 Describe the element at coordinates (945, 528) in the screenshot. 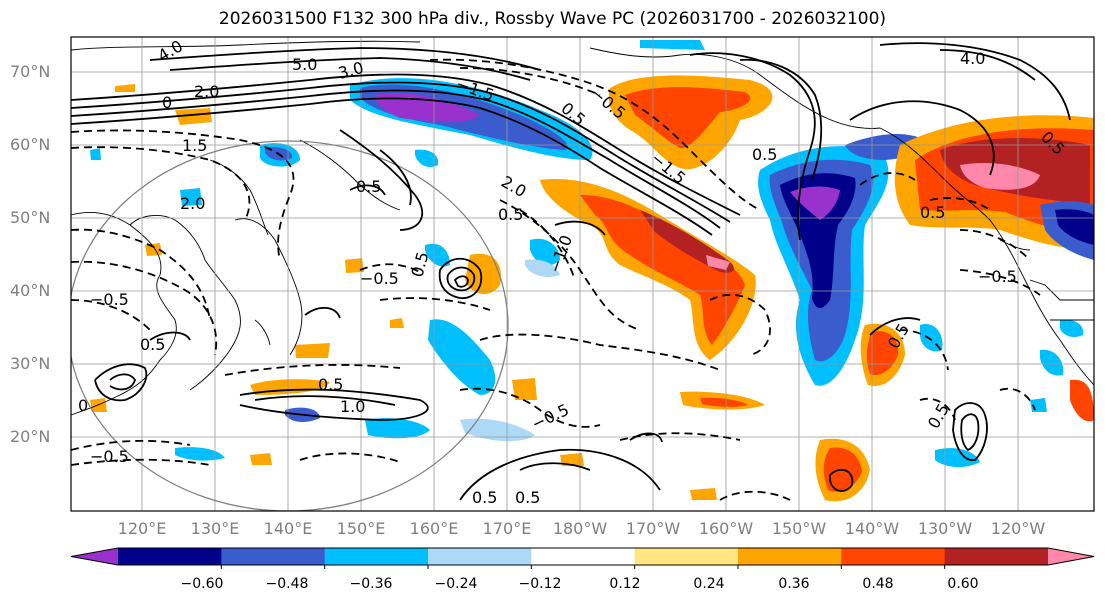

I see `lon-label-130w: 130°W` at that location.